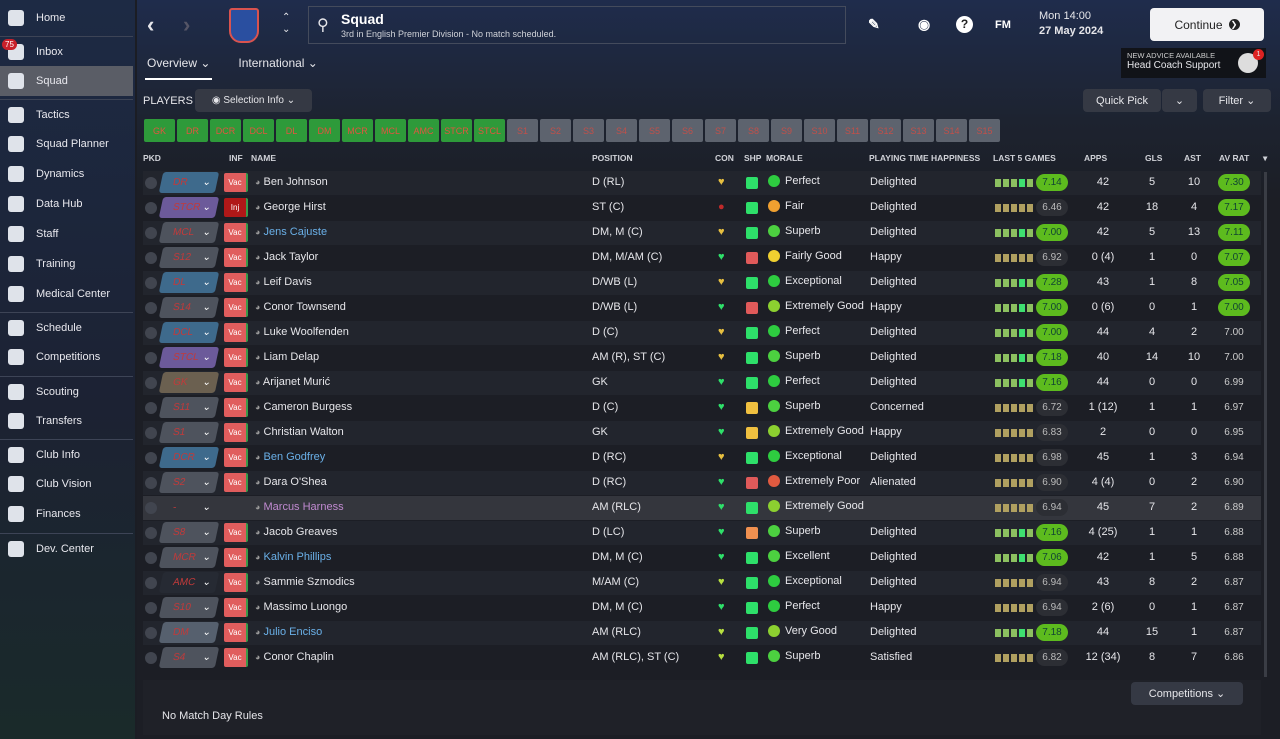 The image size is (1280, 739). What do you see at coordinates (296, 532) in the screenshot?
I see `player-name: ◕ Jacob Greaves` at bounding box center [296, 532].